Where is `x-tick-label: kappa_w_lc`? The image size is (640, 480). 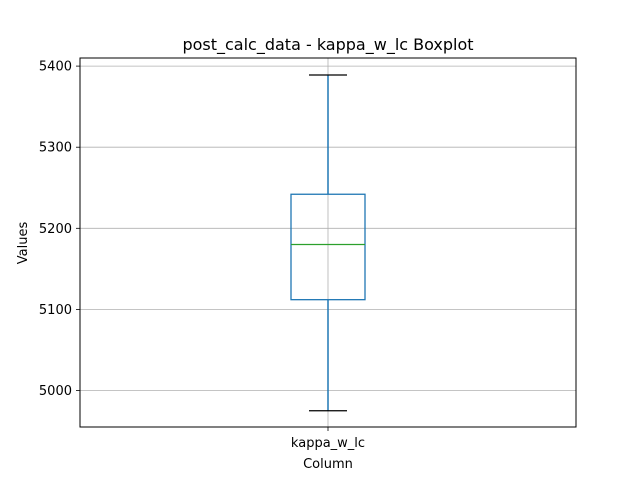
x-tick-label: kappa_w_lc is located at coordinates (328, 443).